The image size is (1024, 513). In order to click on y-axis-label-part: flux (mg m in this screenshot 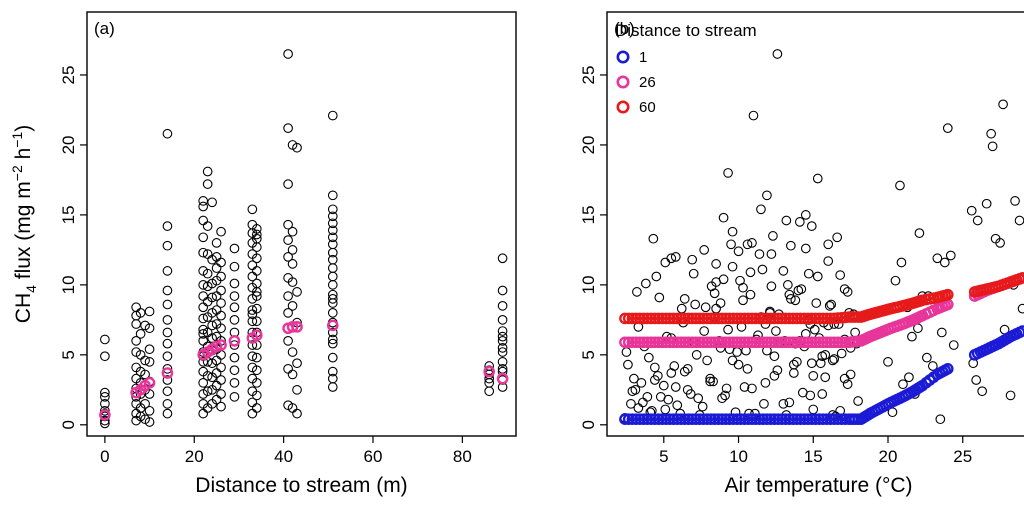, I will do `click(23, 233)`.